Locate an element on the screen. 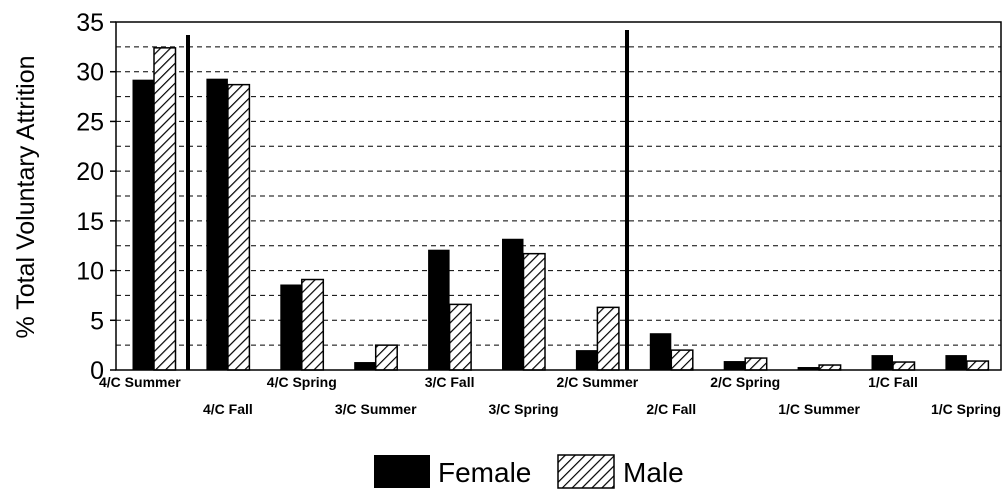  x-tick-label: 3/C Spring is located at coordinates (523, 409).